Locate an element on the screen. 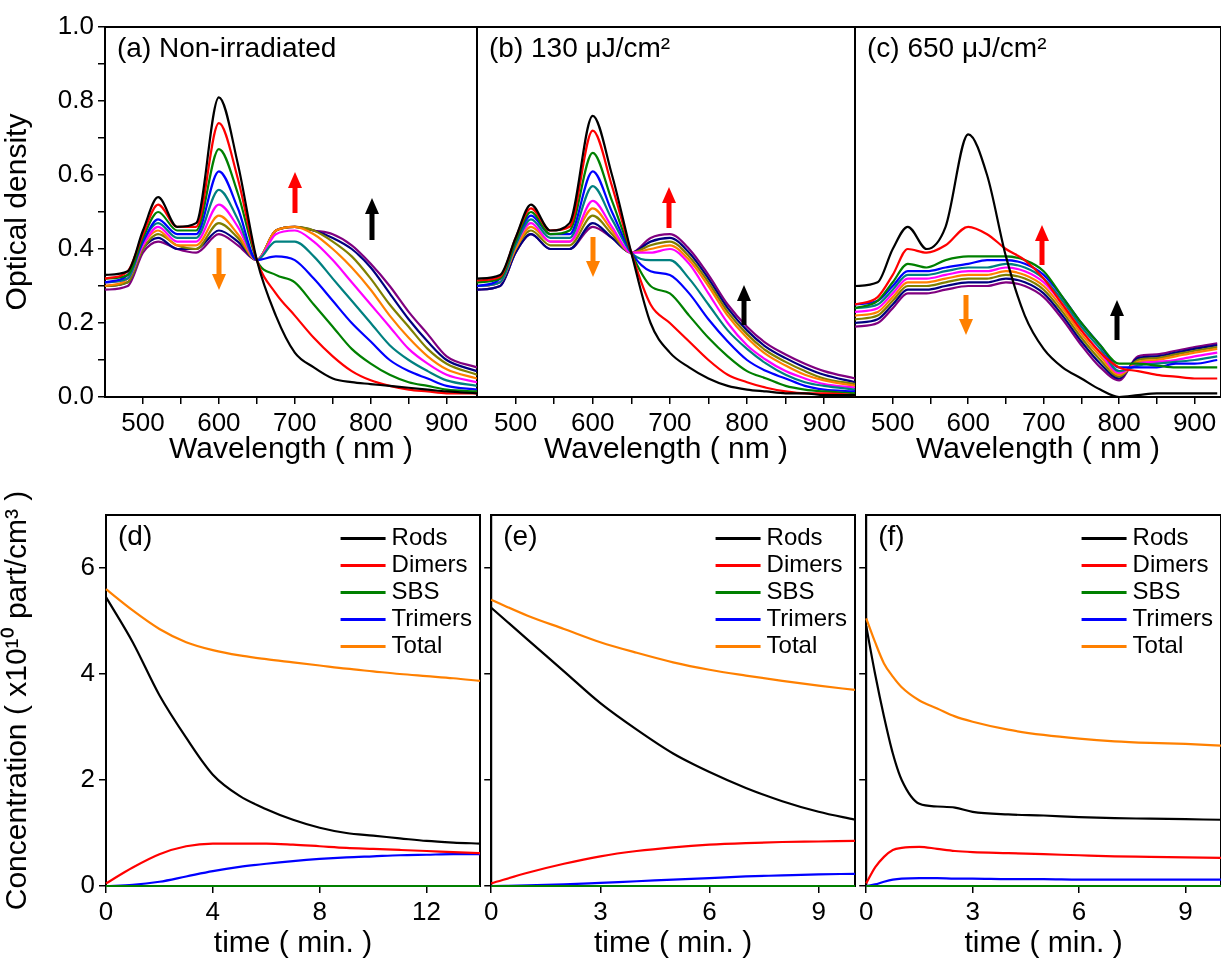 This screenshot has height=964, width=1221. y-axis-title: Optical density is located at coordinates (16, 212).